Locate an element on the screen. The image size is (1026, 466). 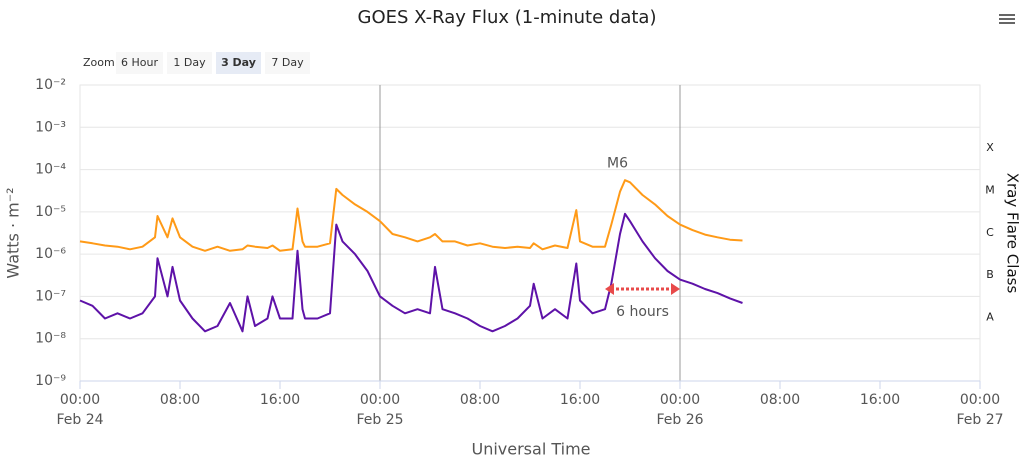
zoom-button: 6 Hour is located at coordinates (139, 63).